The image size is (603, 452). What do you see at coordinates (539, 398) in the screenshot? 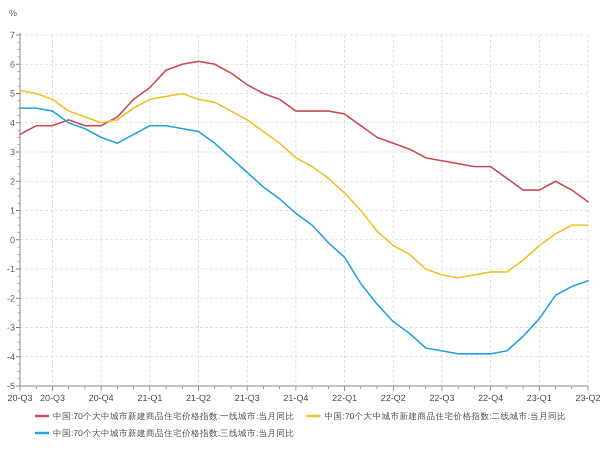
I see `x-tick-label: 23-Q1` at bounding box center [539, 398].